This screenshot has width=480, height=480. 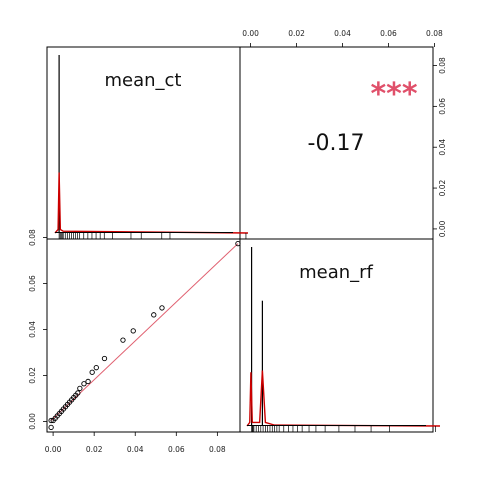 I want to click on tick-label-left-1: 0.02, so click(x=32, y=375).